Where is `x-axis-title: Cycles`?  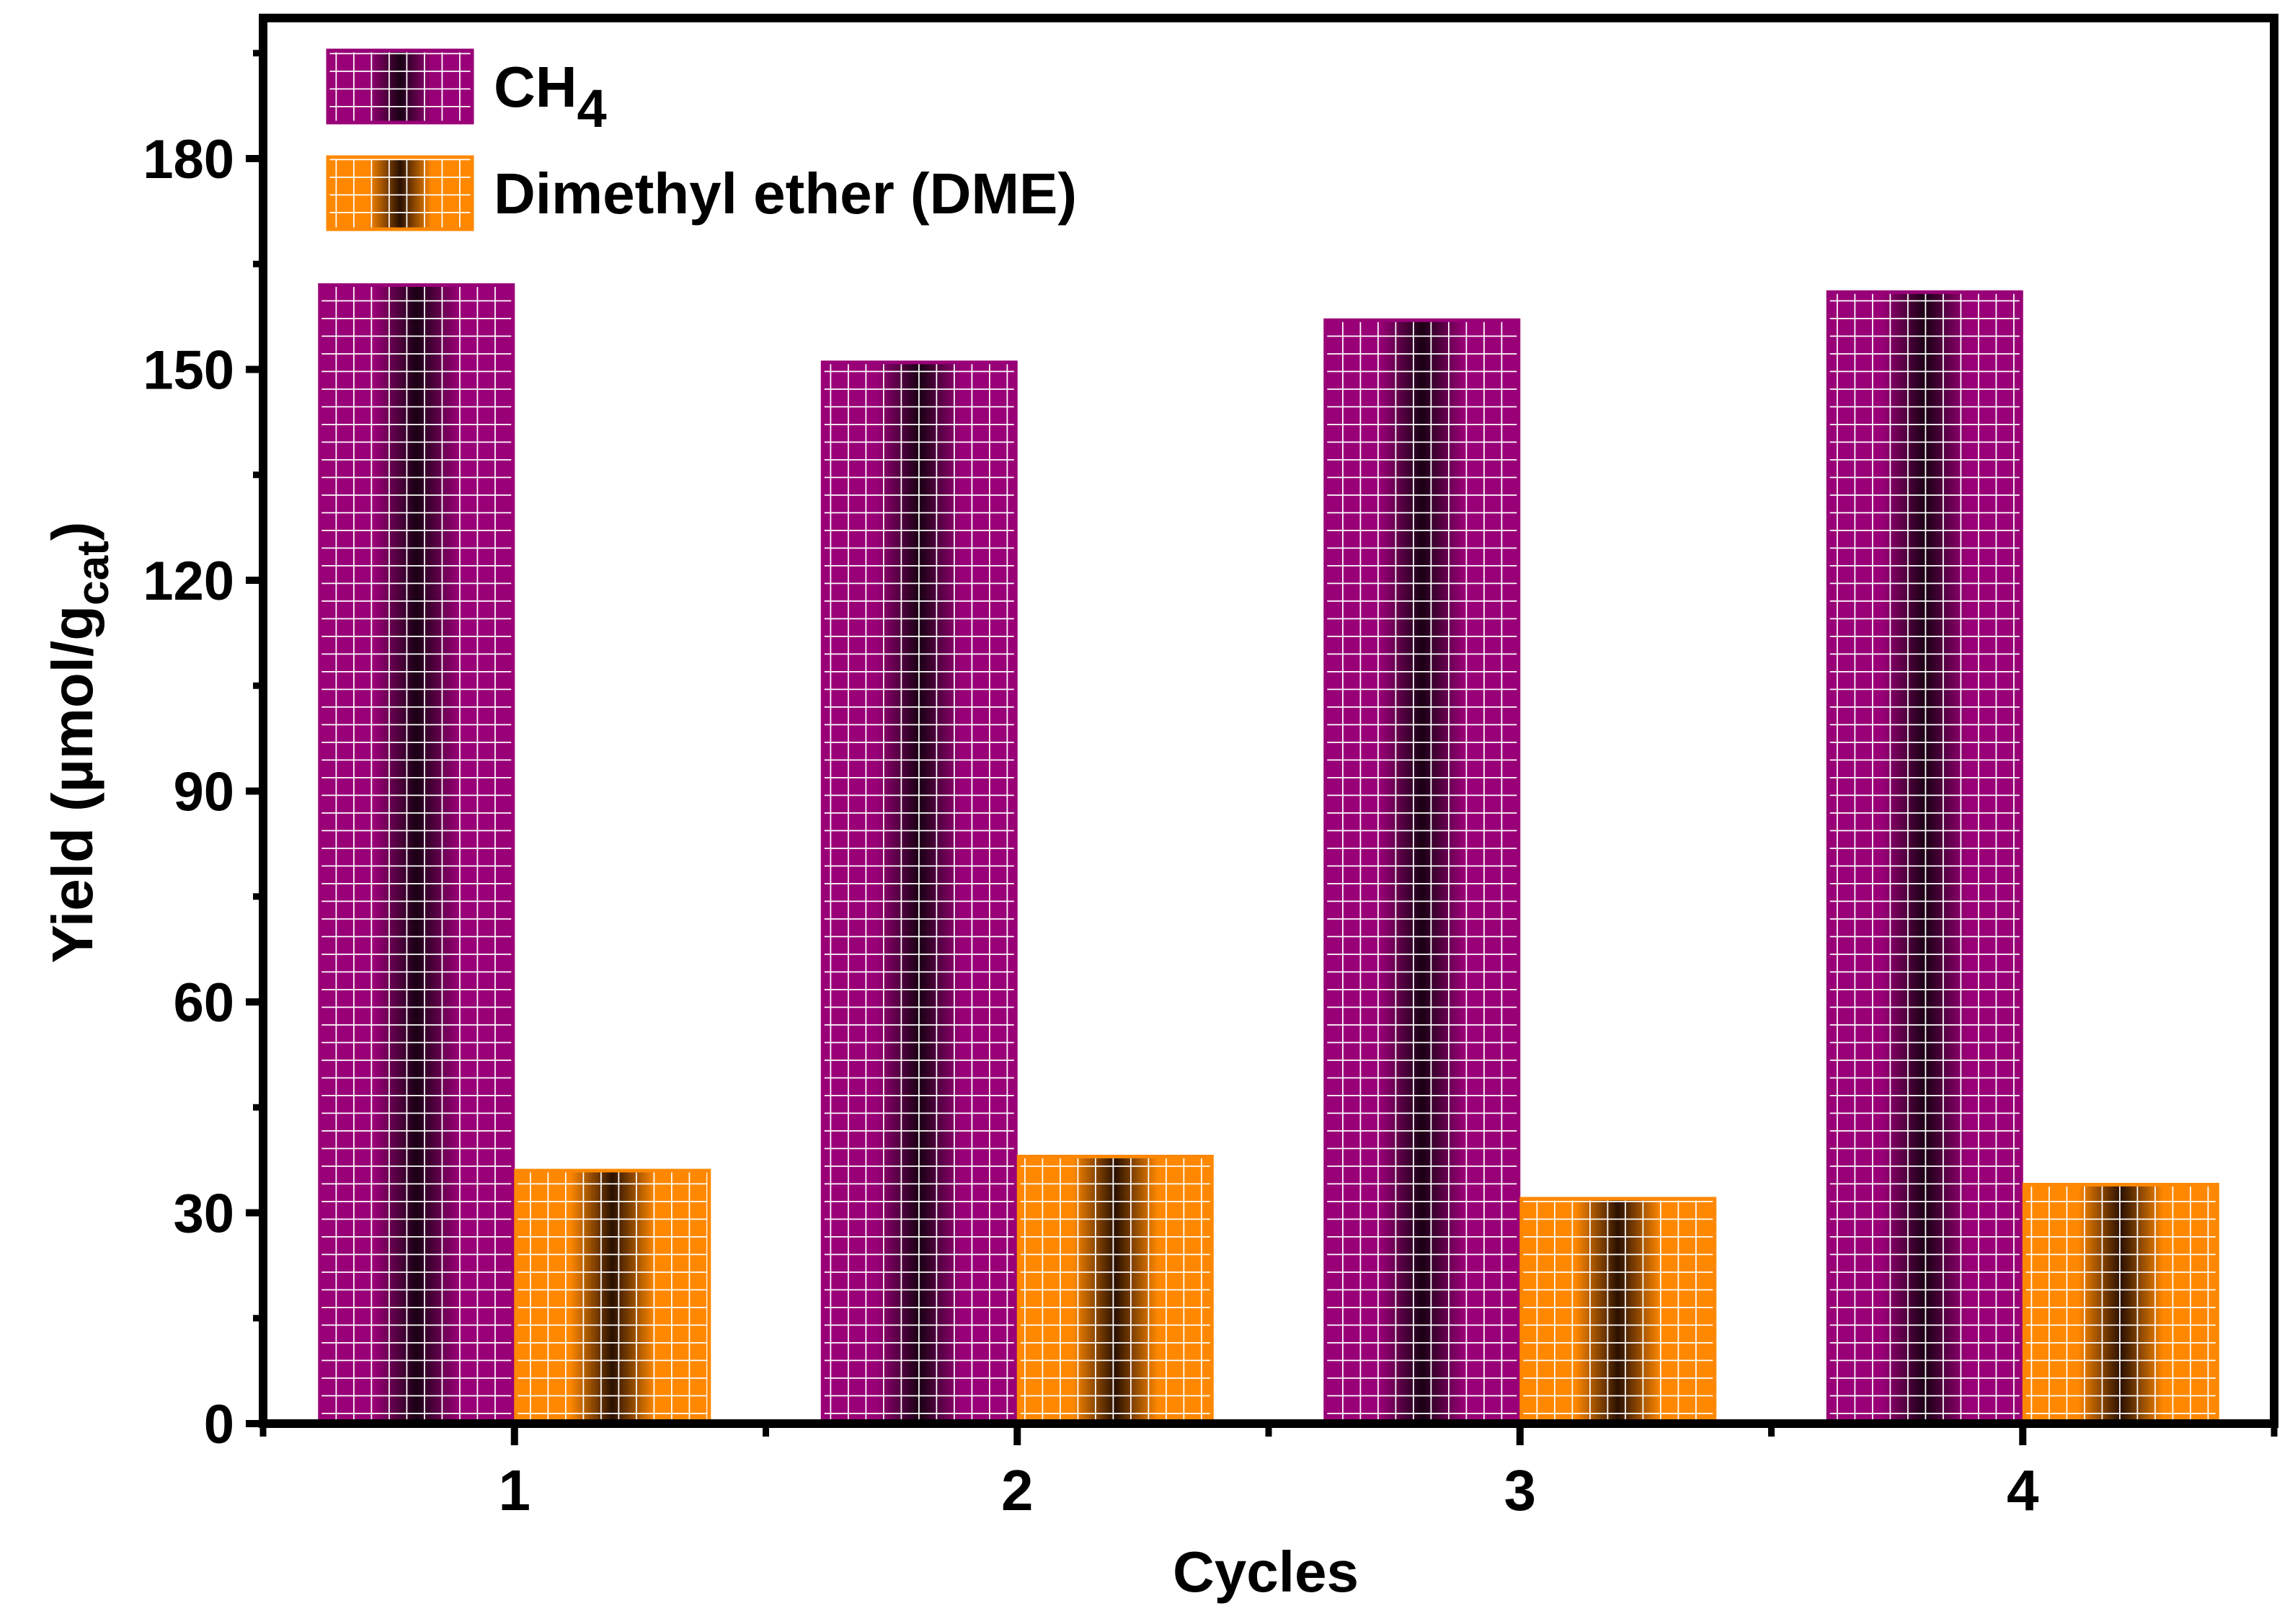
x-axis-title: Cycles is located at coordinates (1266, 1572).